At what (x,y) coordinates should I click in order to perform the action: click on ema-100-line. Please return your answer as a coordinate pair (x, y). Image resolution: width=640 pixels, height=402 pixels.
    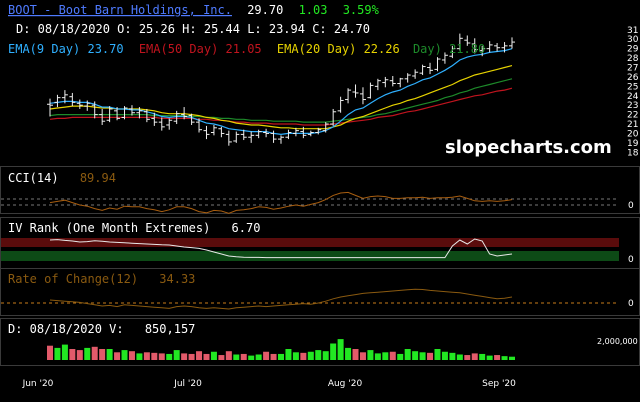
    Looking at the image, I should click on (281, 100).